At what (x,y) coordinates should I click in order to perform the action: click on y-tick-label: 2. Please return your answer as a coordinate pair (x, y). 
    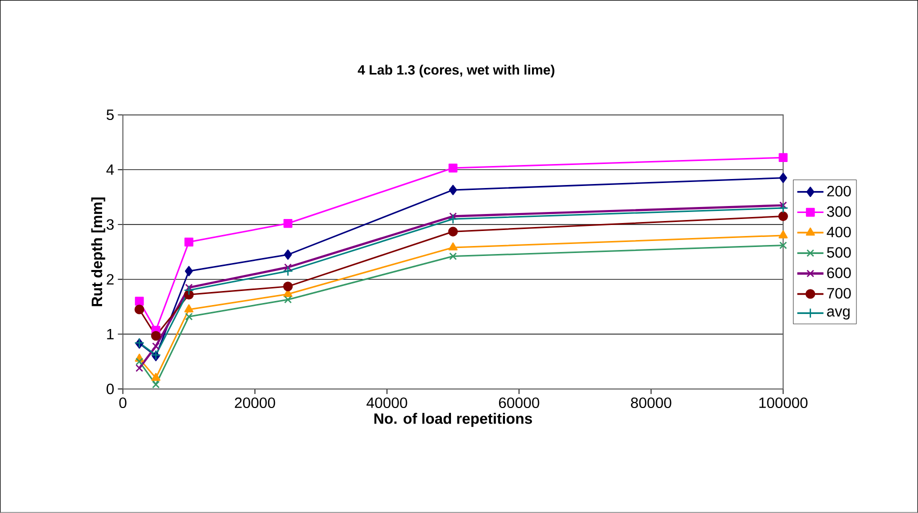
    Looking at the image, I should click on (110, 279).